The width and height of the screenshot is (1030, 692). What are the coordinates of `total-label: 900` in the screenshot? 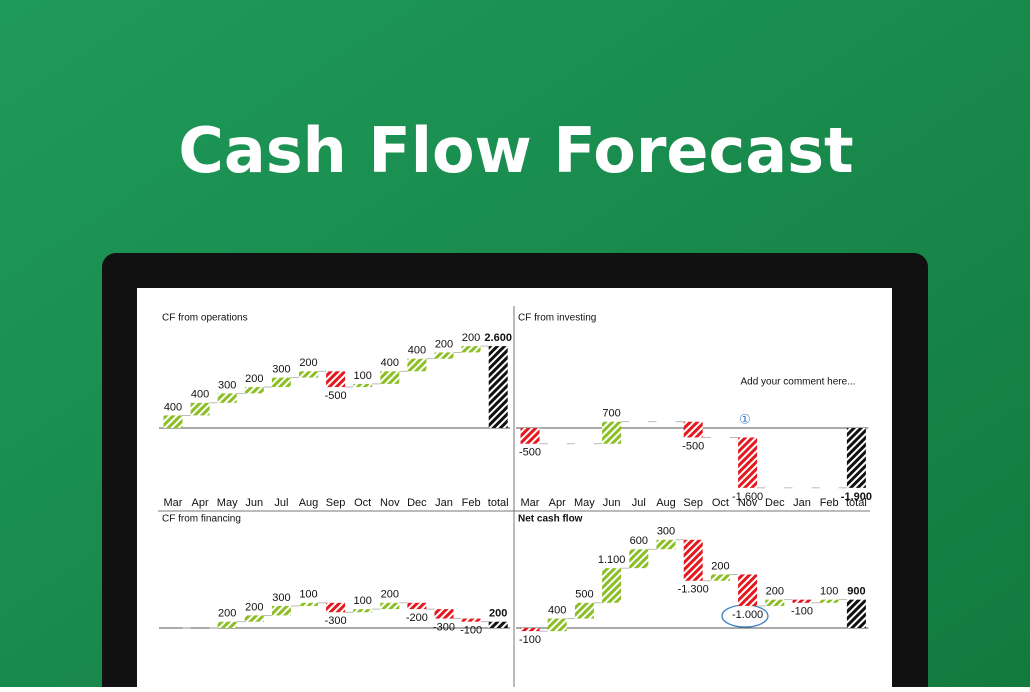 It's located at (856, 592).